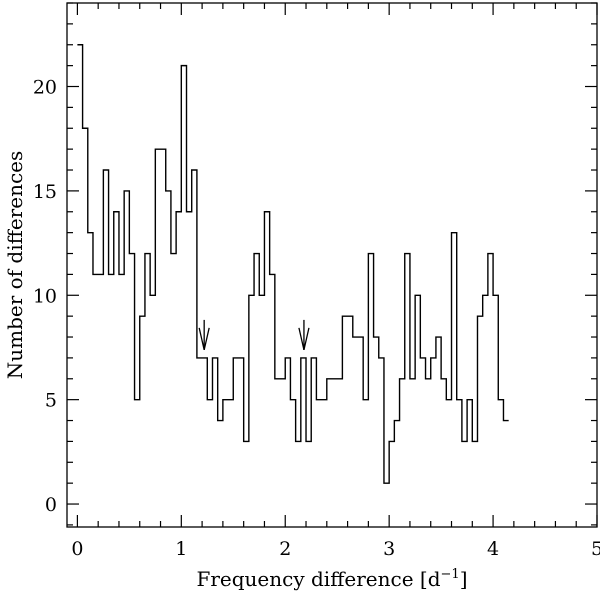  I want to click on x-tick-label: 0, so click(77, 549).